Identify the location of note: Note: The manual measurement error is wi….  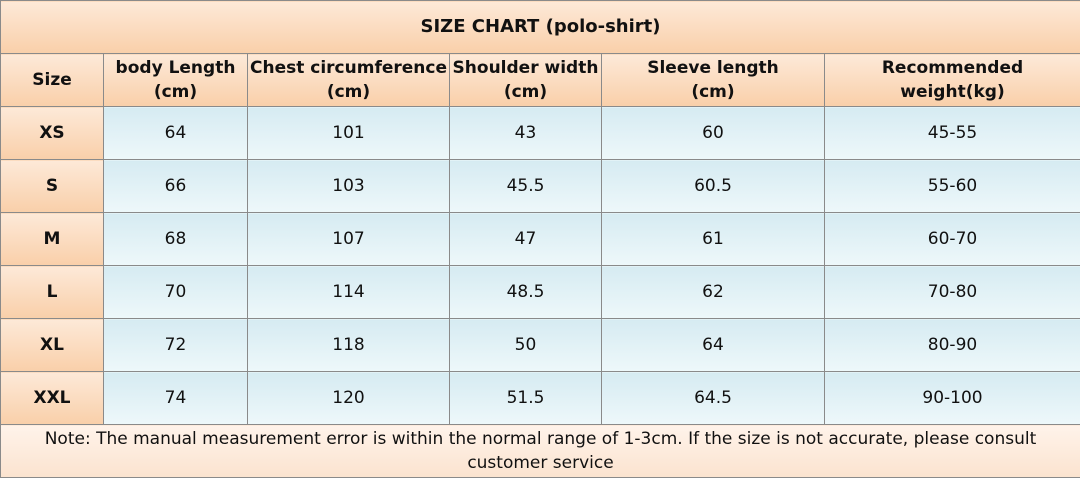
(540, 451).